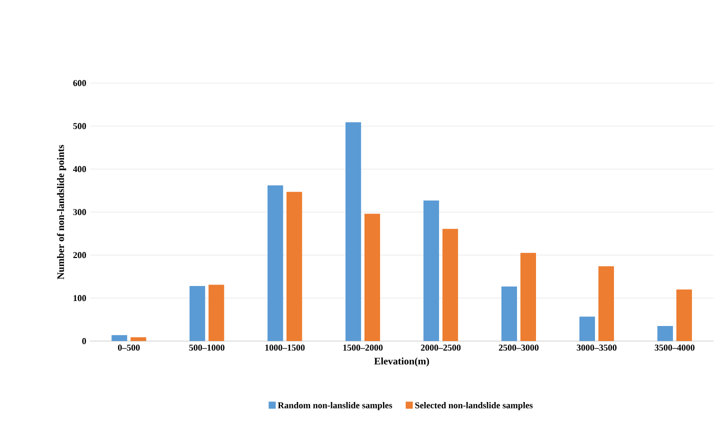 This screenshot has width=723, height=430. Describe the element at coordinates (79, 169) in the screenshot. I see `y-tick-label: 400` at that location.